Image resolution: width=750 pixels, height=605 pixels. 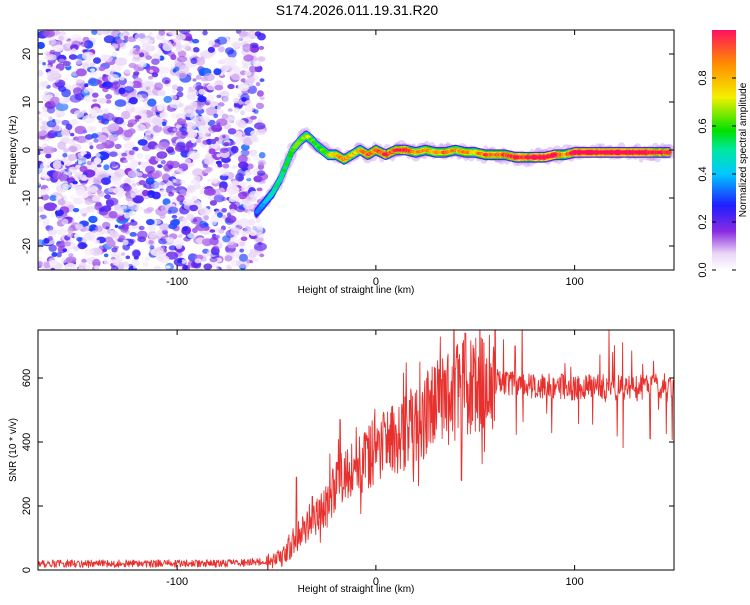 I want to click on snr-y-tick-label: 200, so click(x=27, y=506).